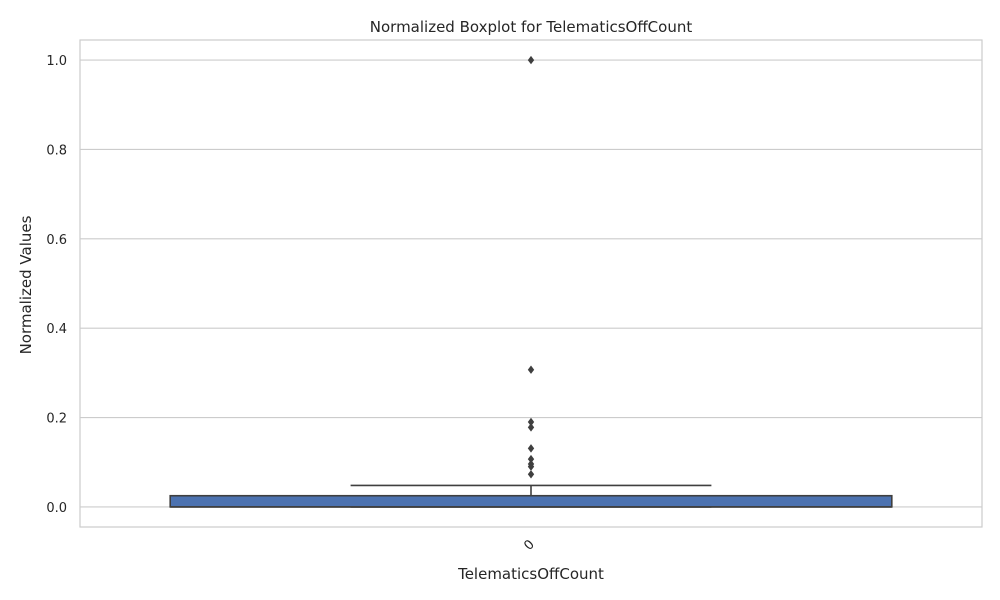 Image resolution: width=1000 pixels, height=600 pixels. What do you see at coordinates (56, 240) in the screenshot?
I see `y-tick-label: 0.6` at bounding box center [56, 240].